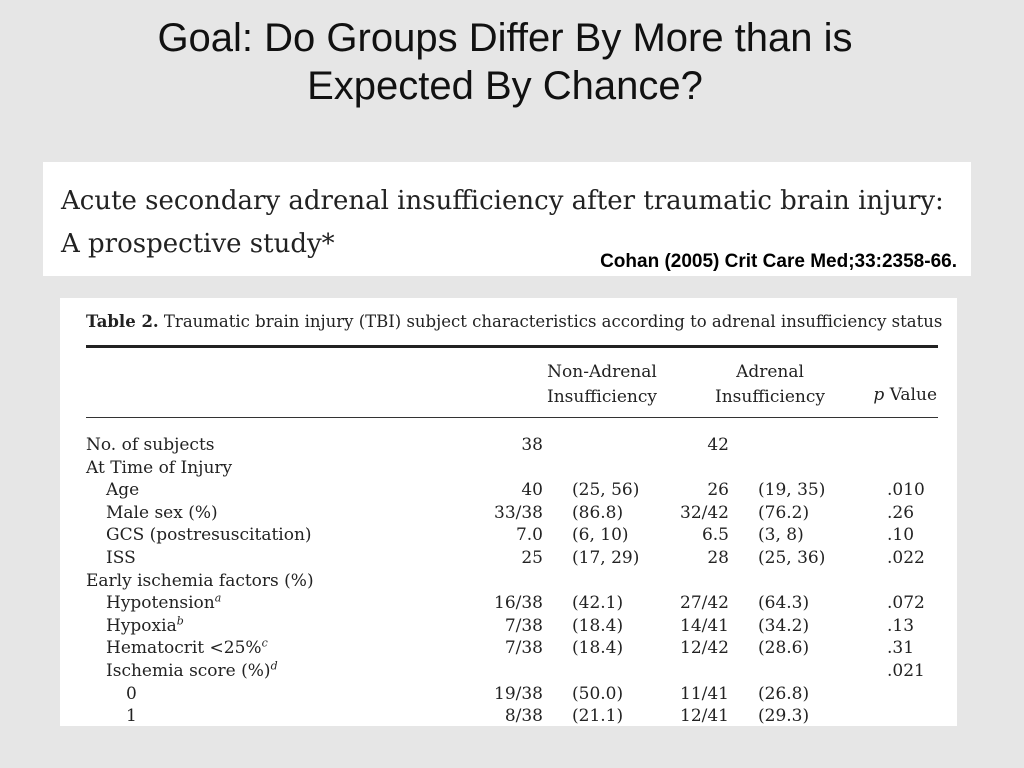  What do you see at coordinates (121, 558) in the screenshot?
I see `row-label-text: ISS` at bounding box center [121, 558].